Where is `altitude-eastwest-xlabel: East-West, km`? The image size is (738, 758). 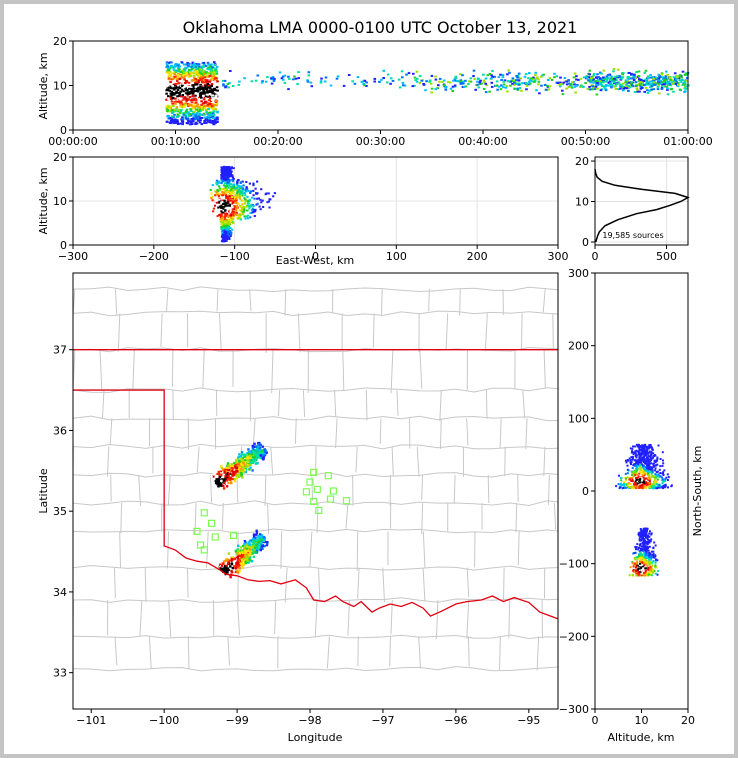 altitude-eastwest-xlabel: East-West, km is located at coordinates (315, 260).